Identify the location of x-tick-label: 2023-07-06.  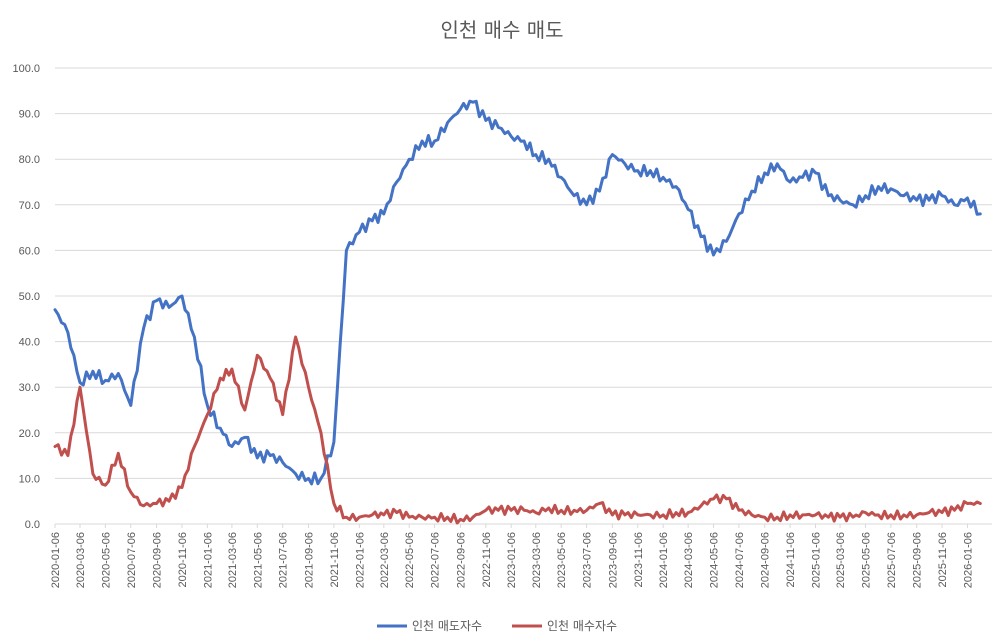
(588, 560).